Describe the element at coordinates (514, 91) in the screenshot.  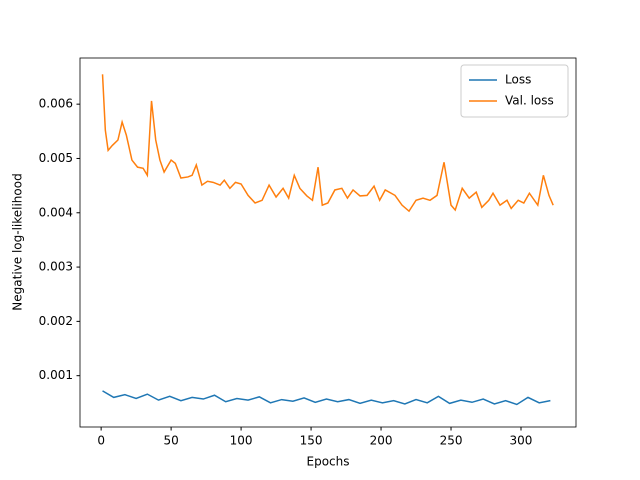
I see `legend-box` at that location.